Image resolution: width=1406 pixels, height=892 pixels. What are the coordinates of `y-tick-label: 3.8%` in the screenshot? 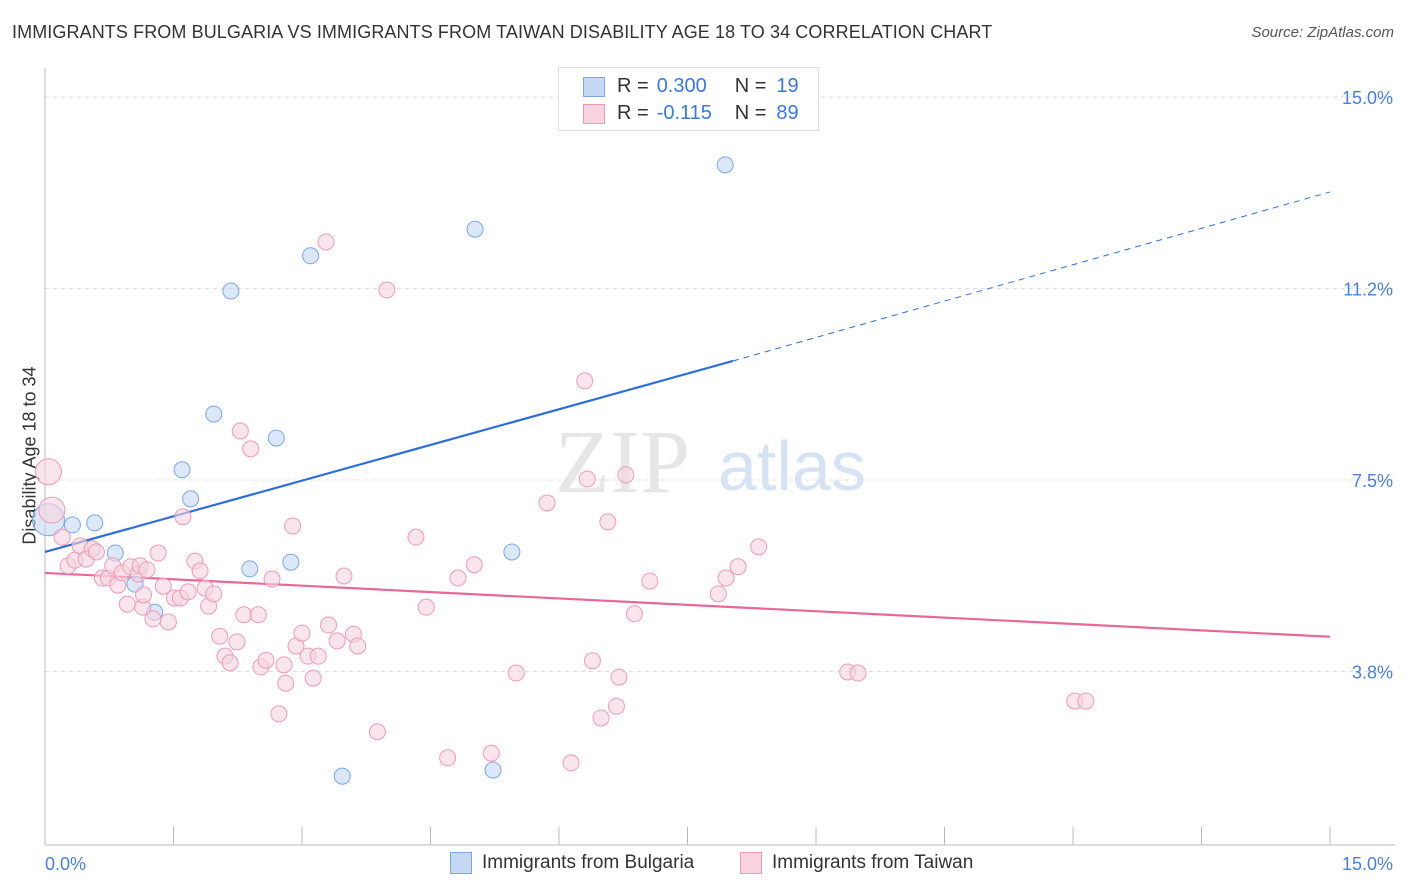 It's located at (1372, 672).